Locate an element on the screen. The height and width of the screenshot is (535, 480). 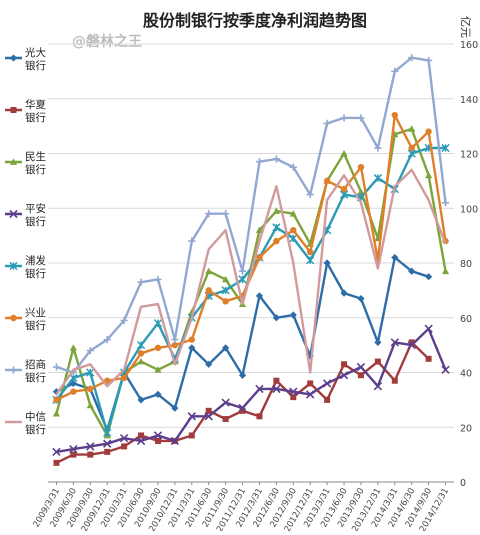
chart-title: 股份制银行按季度净利润趋势图 is located at coordinates (255, 20).